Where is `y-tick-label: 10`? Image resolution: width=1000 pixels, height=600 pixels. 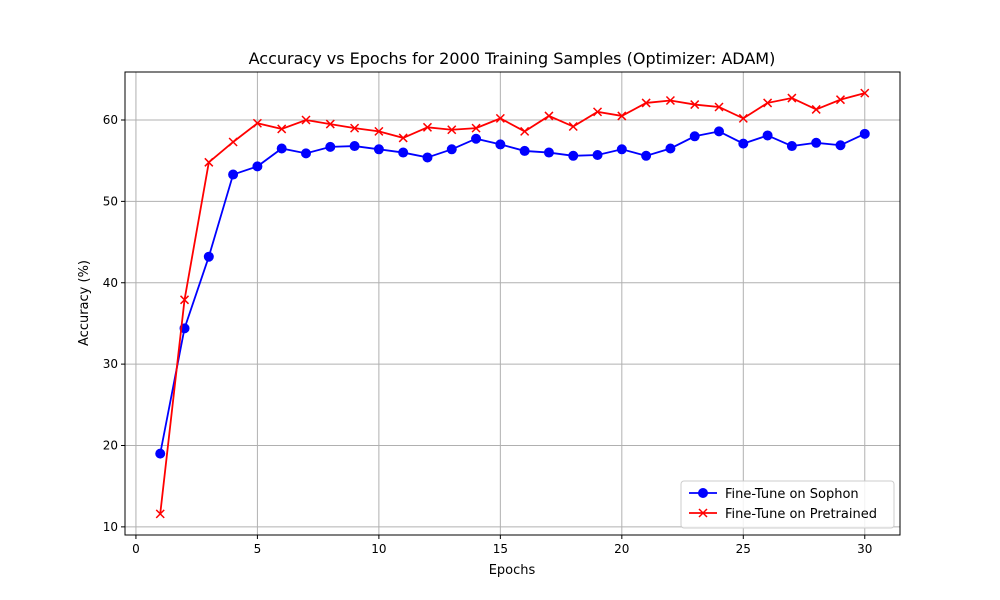
y-tick-label: 10 is located at coordinates (110, 527).